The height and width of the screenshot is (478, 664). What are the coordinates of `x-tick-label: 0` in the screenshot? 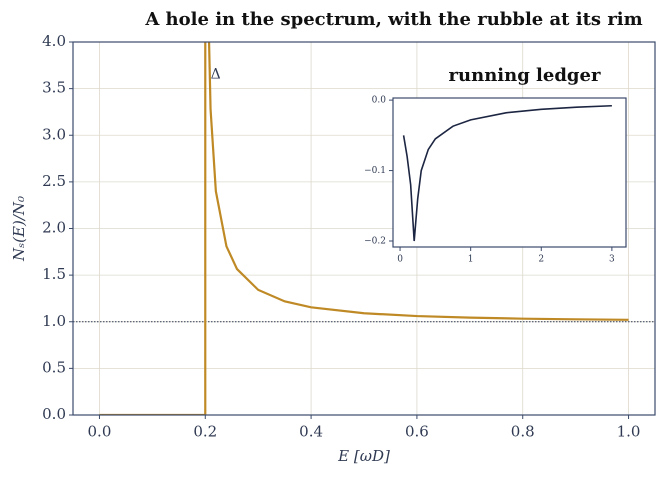 It's located at (400, 260).